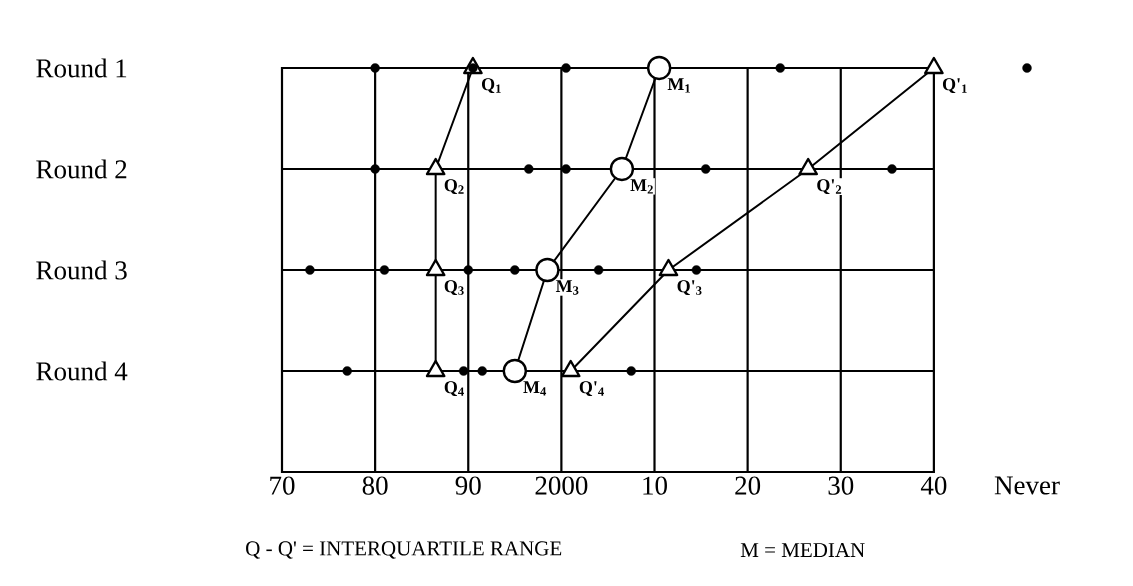 The image size is (1133, 586). Describe the element at coordinates (829, 187) in the screenshot. I see `annotation: Q'$_{2}$` at that location.